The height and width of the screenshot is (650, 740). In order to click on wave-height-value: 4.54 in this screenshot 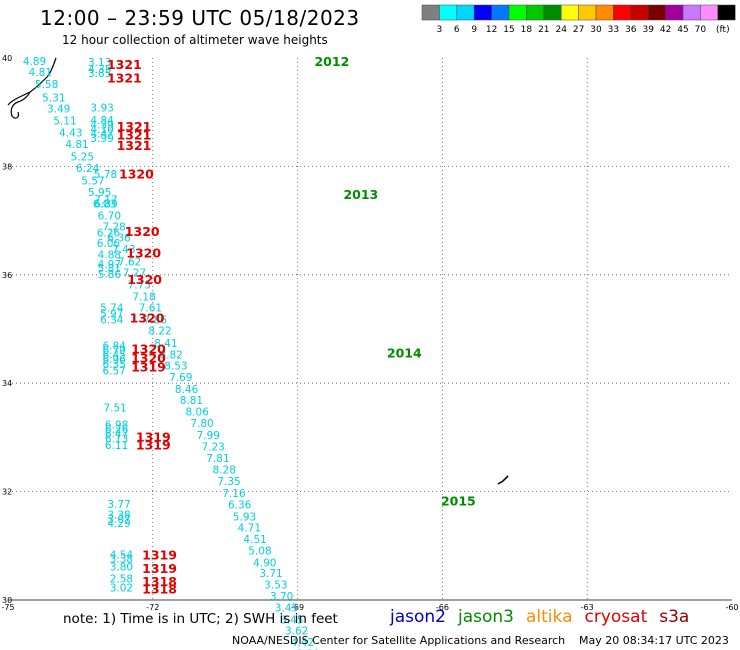, I will do `click(122, 555)`.